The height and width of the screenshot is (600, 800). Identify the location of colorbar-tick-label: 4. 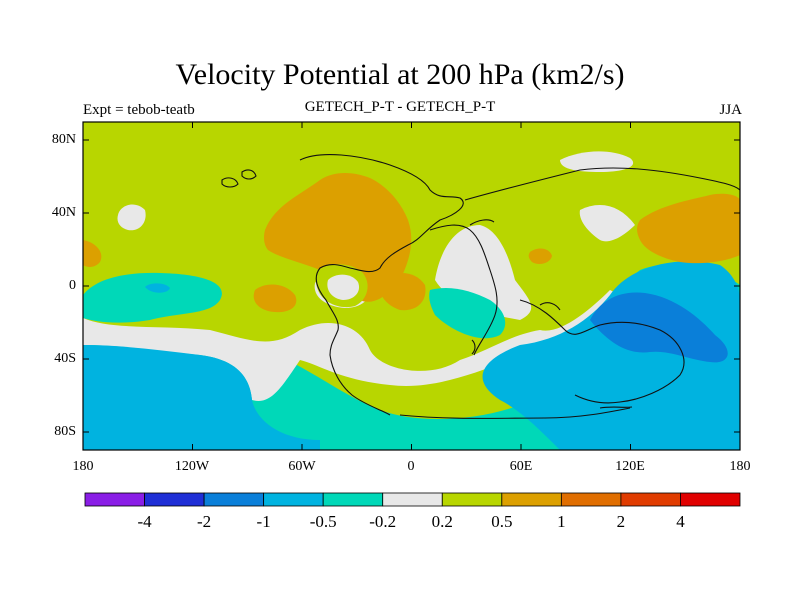
(680, 521).